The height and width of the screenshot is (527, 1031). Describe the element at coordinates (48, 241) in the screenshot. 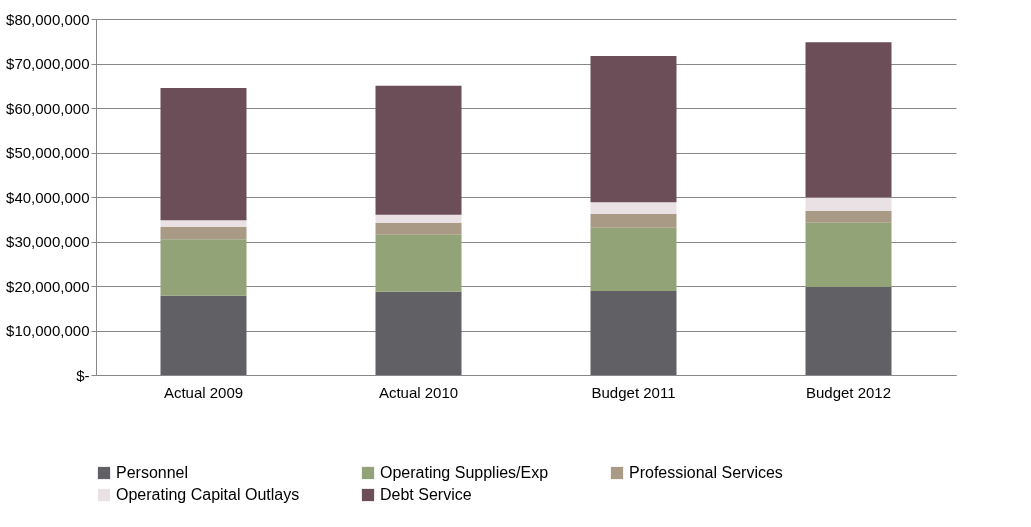

I see `y-tick-label: $30,000,000` at that location.